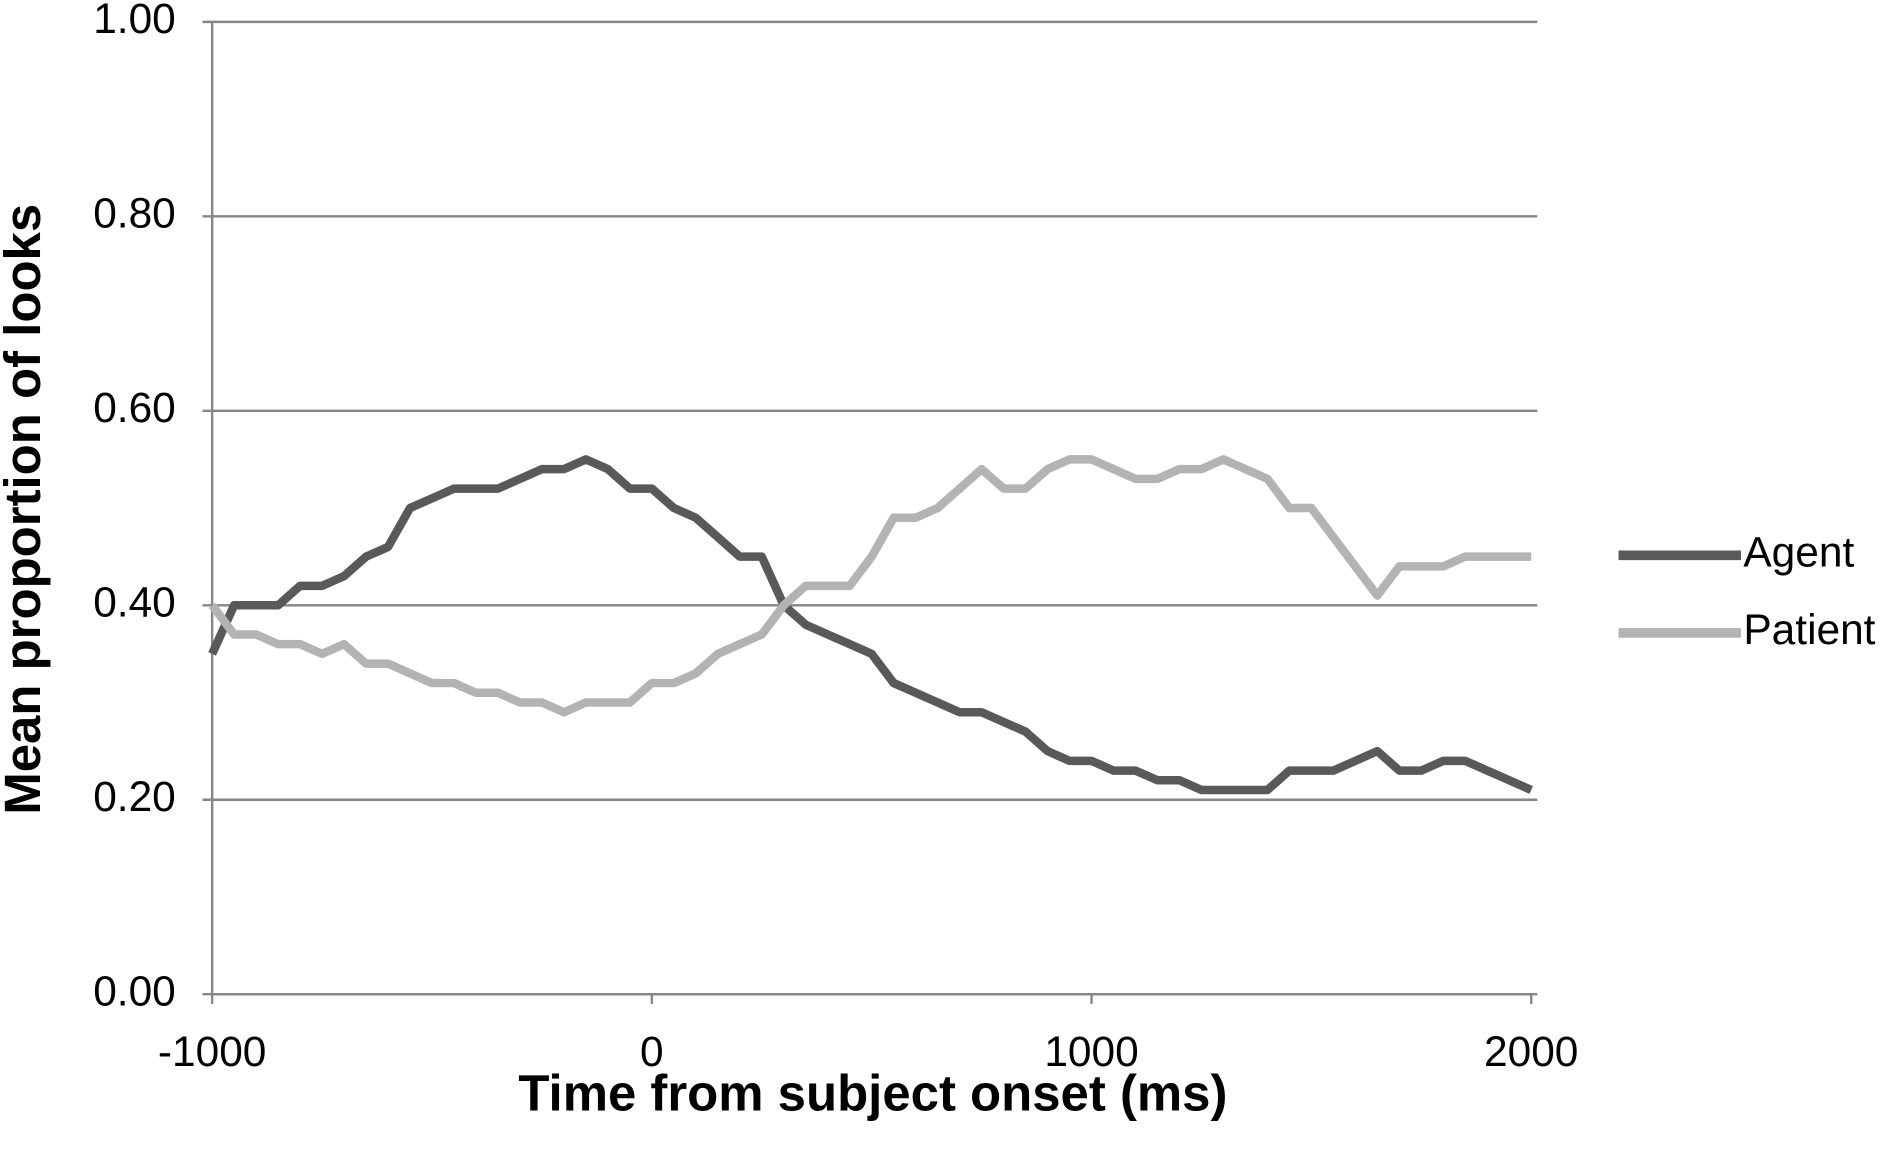 The width and height of the screenshot is (1901, 1164). Describe the element at coordinates (1798, 552) in the screenshot. I see `legend-label: Agent` at that location.